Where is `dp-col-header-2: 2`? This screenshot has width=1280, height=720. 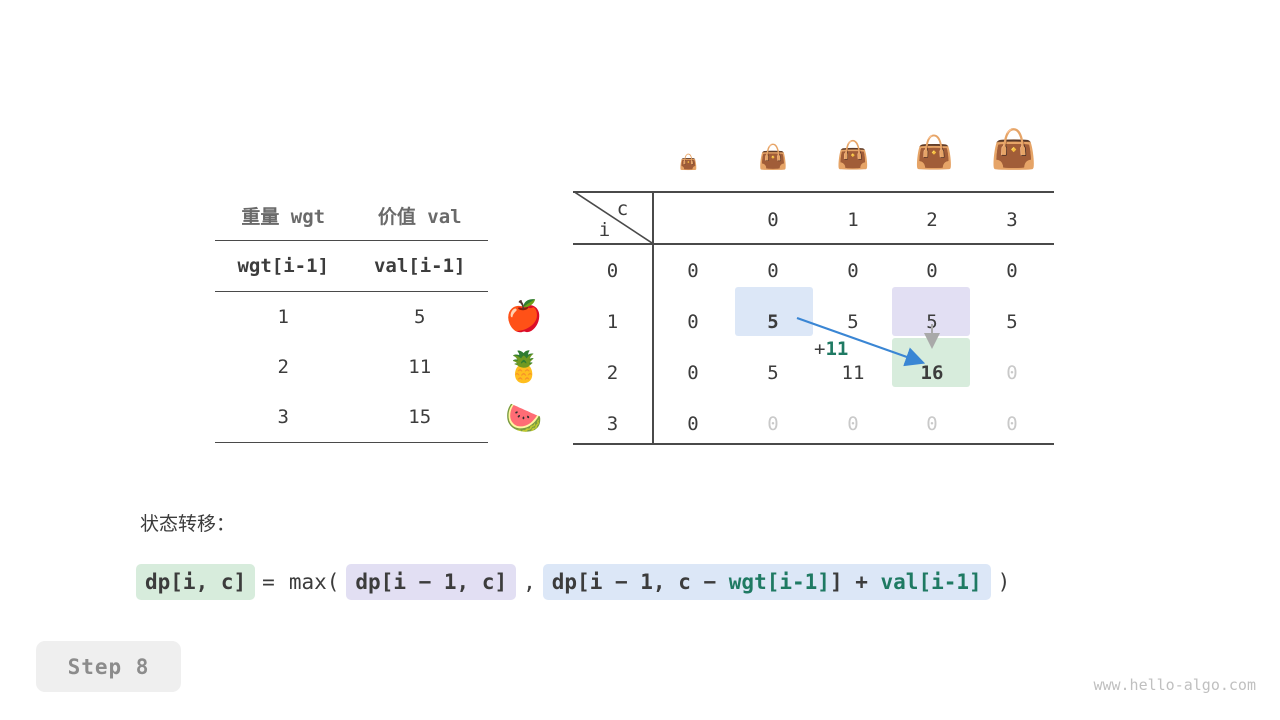 dp-col-header-2: 2 is located at coordinates (932, 220).